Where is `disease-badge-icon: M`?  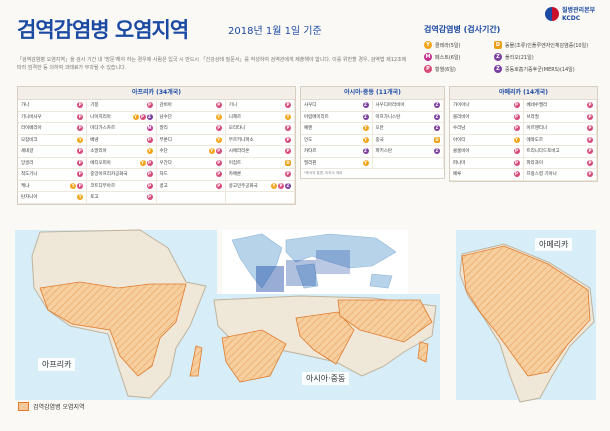
disease-badge-icon: M is located at coordinates (149, 128).